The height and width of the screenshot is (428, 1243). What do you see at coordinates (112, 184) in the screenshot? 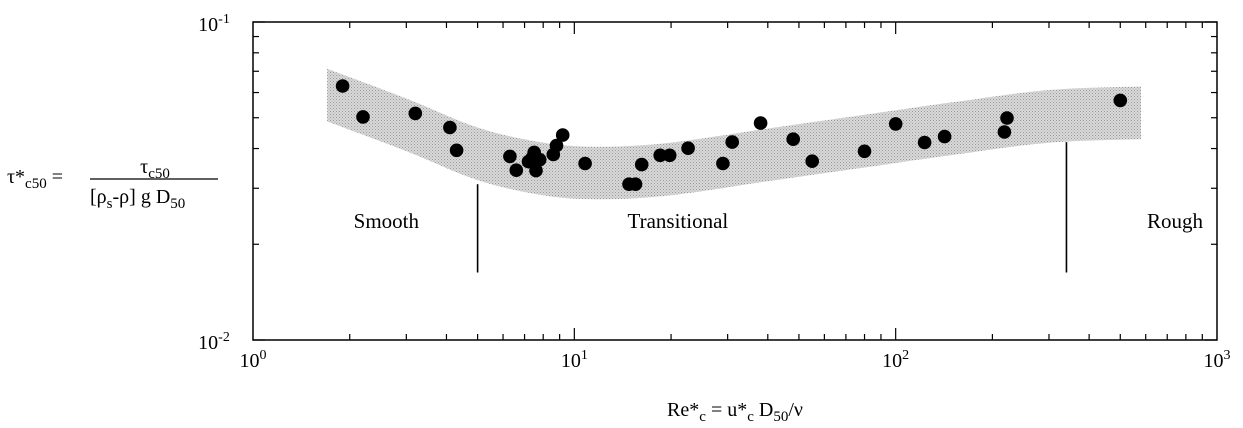
I see `y-axis-label: τ*c50 = τc50 [ρs-ρ] g D50` at bounding box center [112, 184].